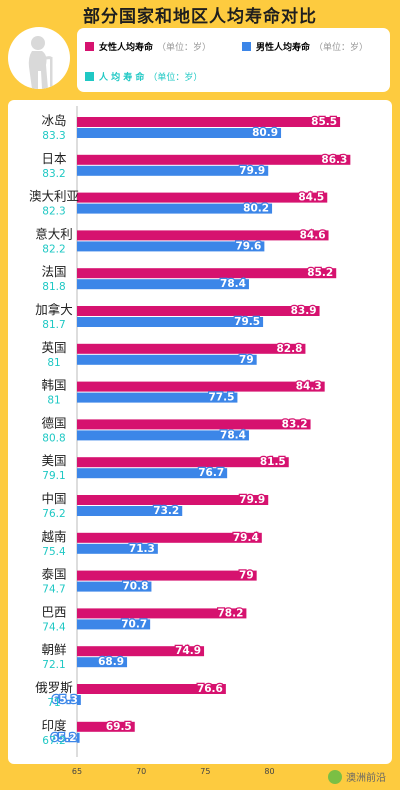  What do you see at coordinates (53, 514) in the screenshot?
I see `average-value-label: 76.2` at bounding box center [53, 514].